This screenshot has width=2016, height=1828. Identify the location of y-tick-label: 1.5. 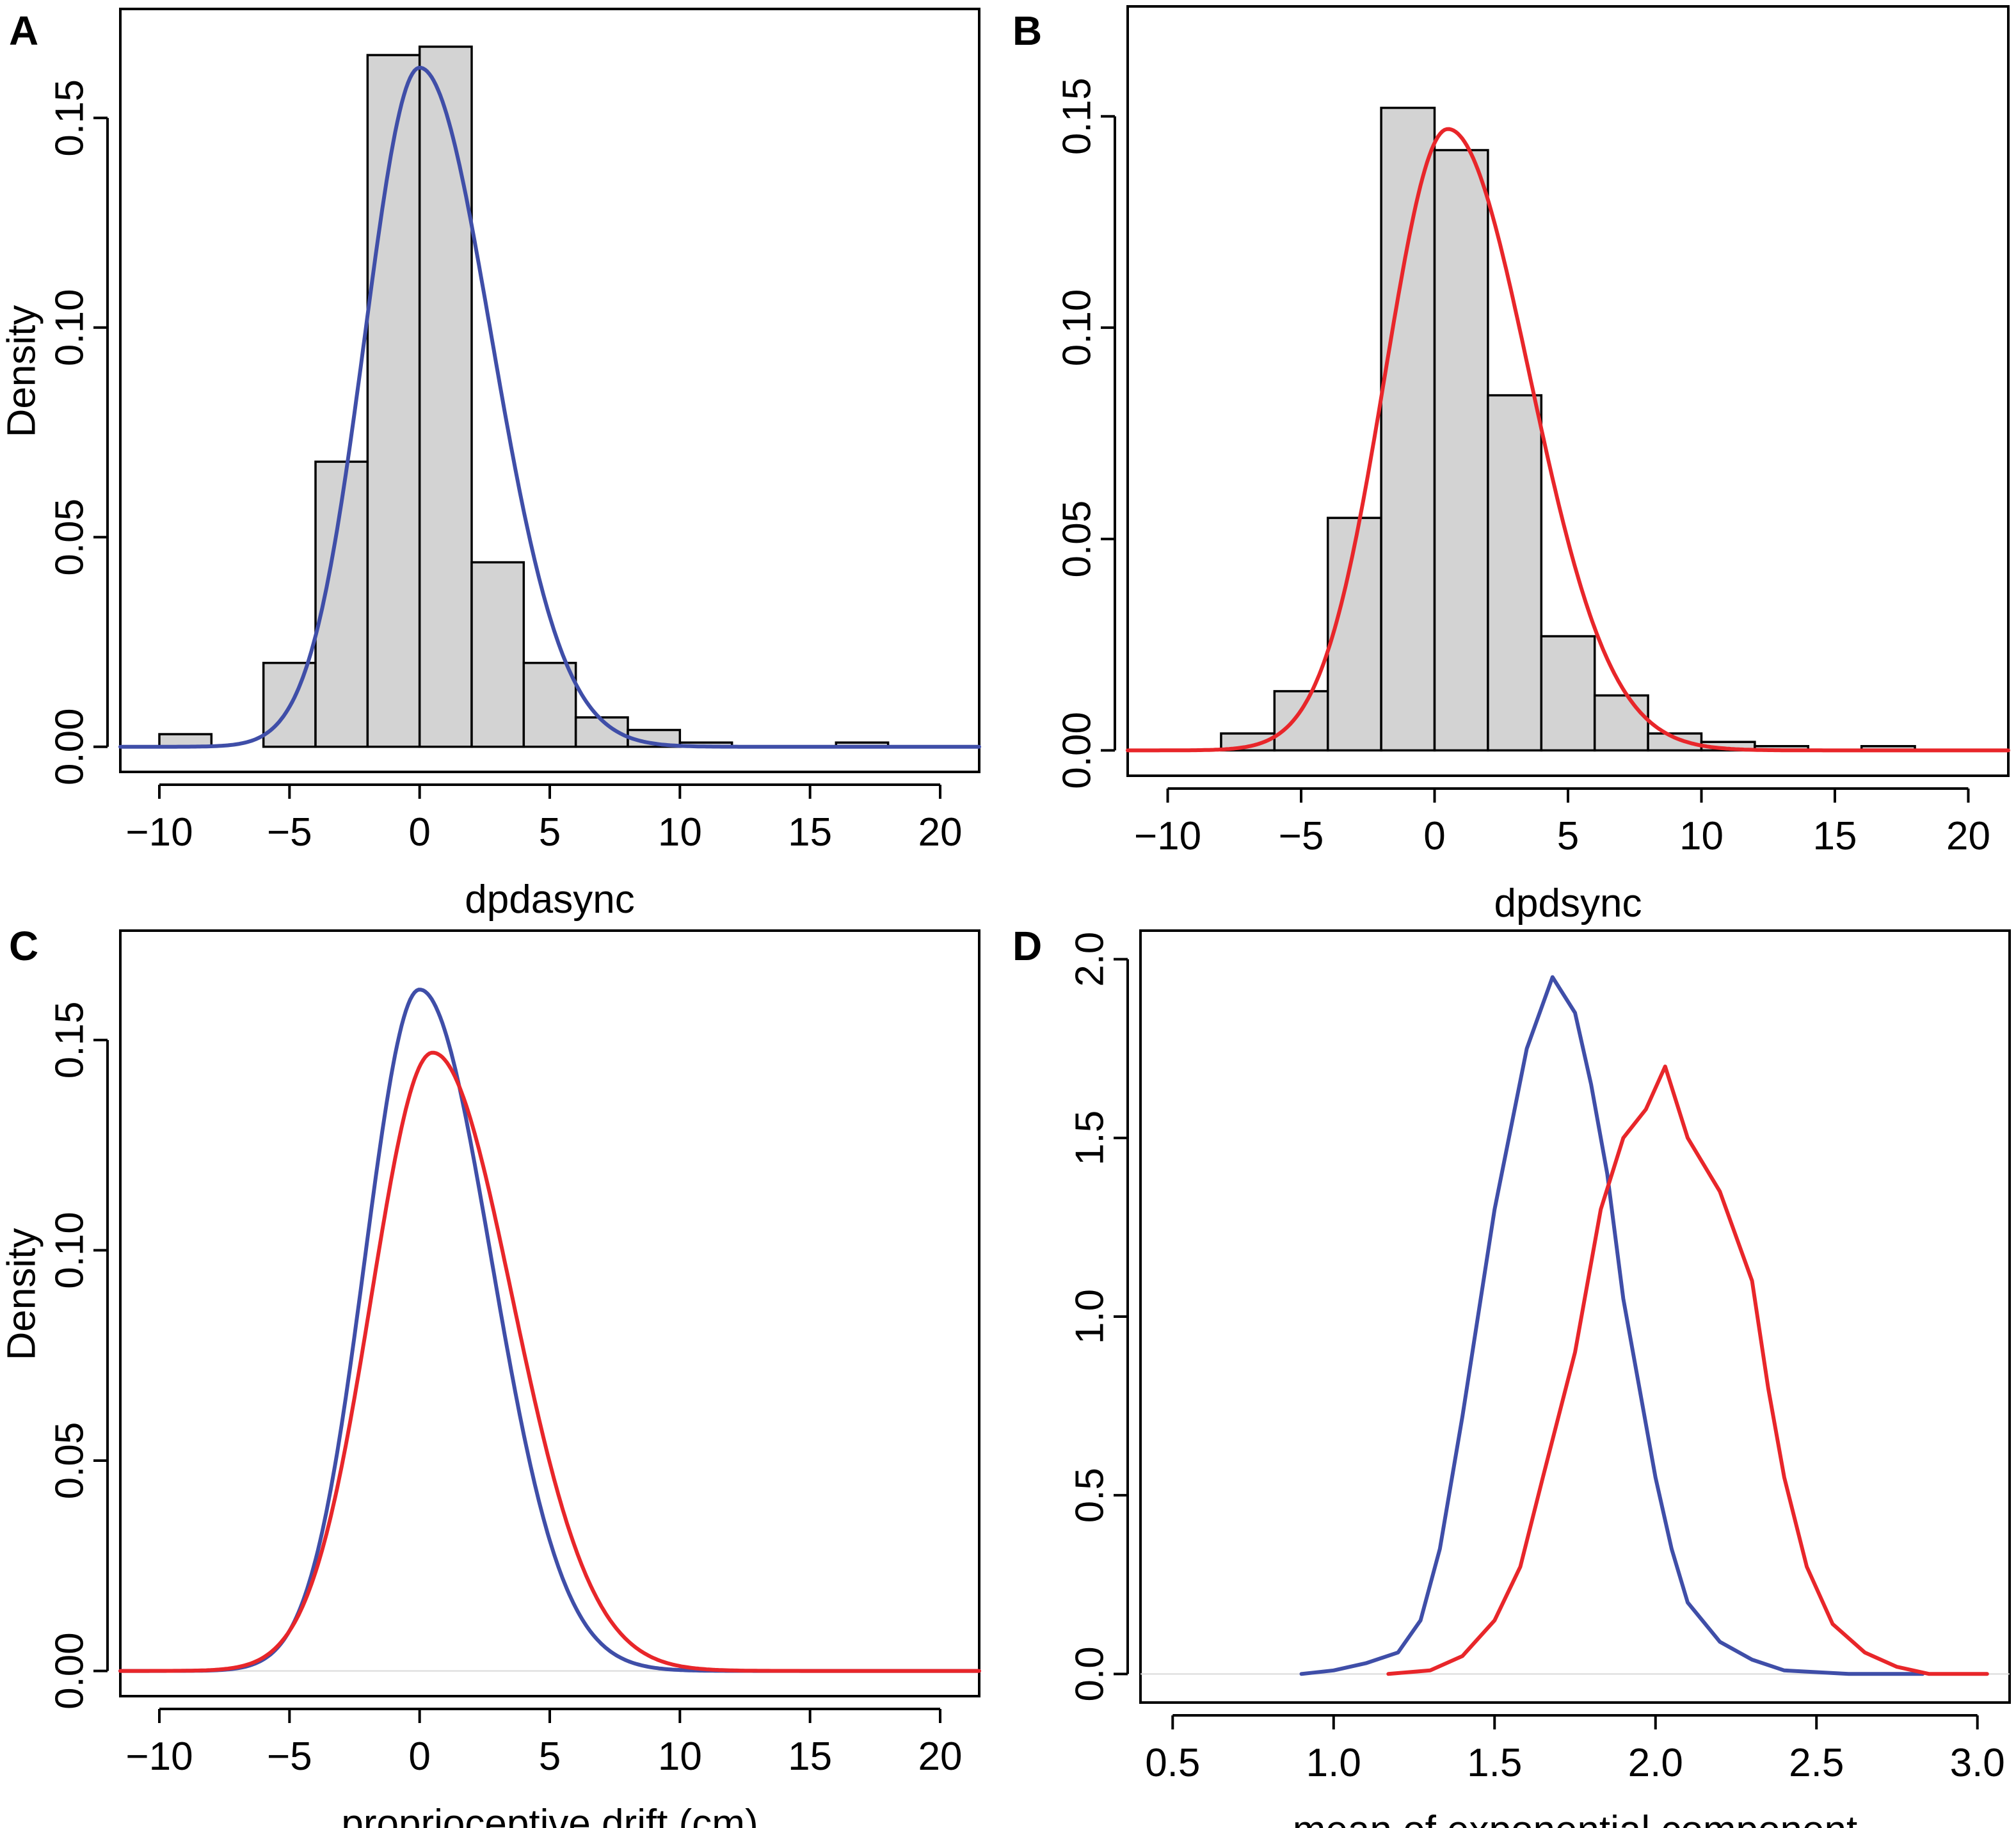
(1090, 1138).